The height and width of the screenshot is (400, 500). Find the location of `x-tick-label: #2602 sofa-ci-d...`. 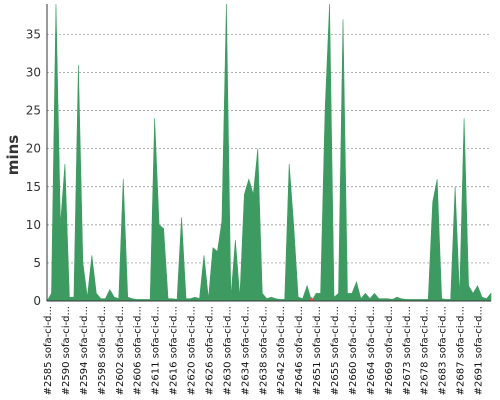

x-tick-label: #2602 sofa-ci-d... is located at coordinates (120, 350).